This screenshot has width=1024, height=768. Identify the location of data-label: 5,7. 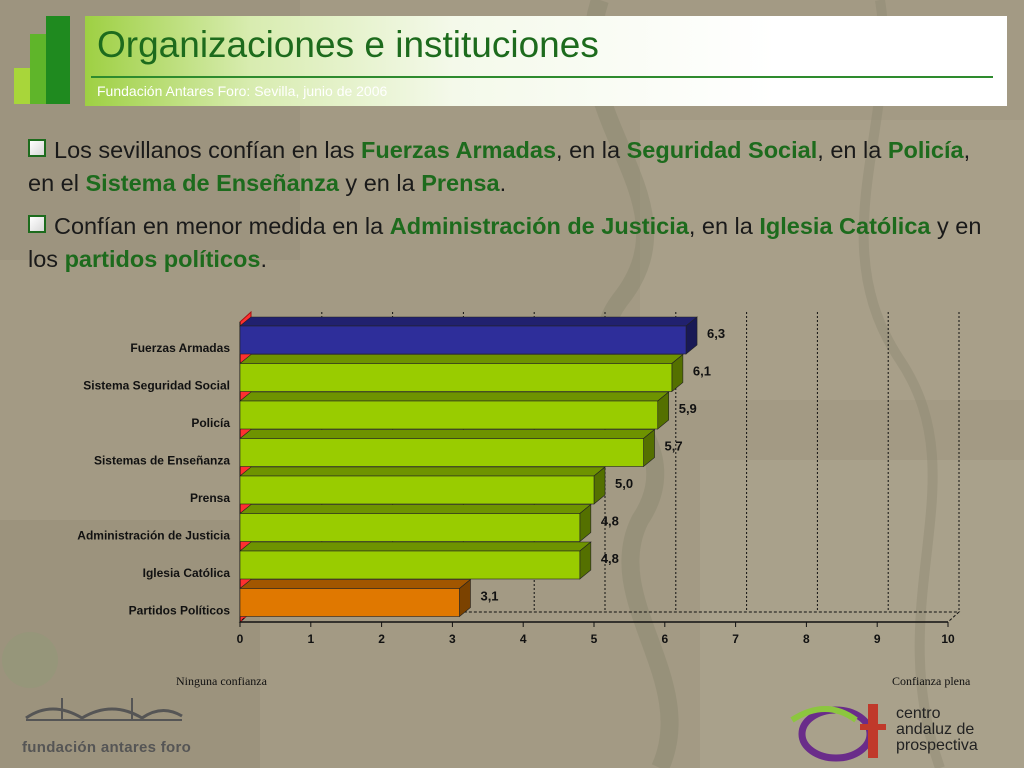
(674, 446).